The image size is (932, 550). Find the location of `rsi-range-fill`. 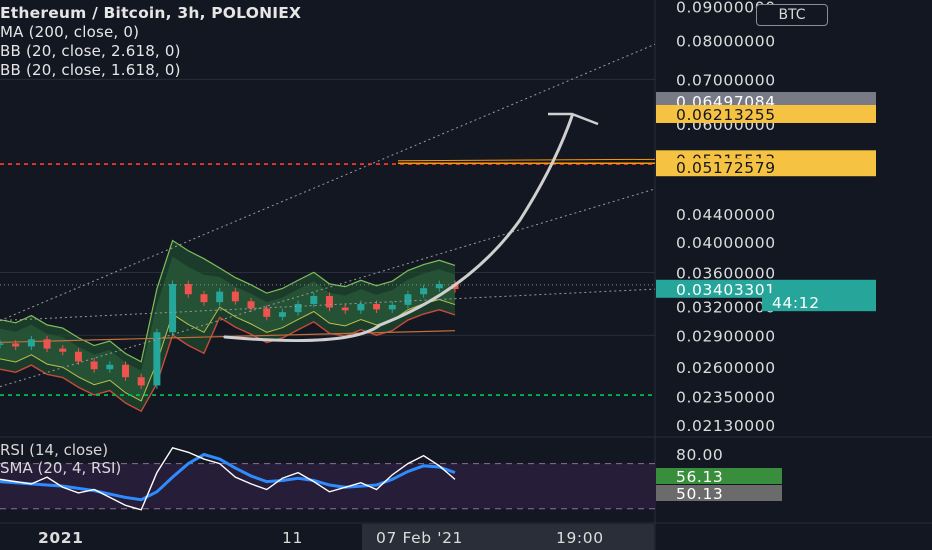

rsi-range-fill is located at coordinates (327, 486).